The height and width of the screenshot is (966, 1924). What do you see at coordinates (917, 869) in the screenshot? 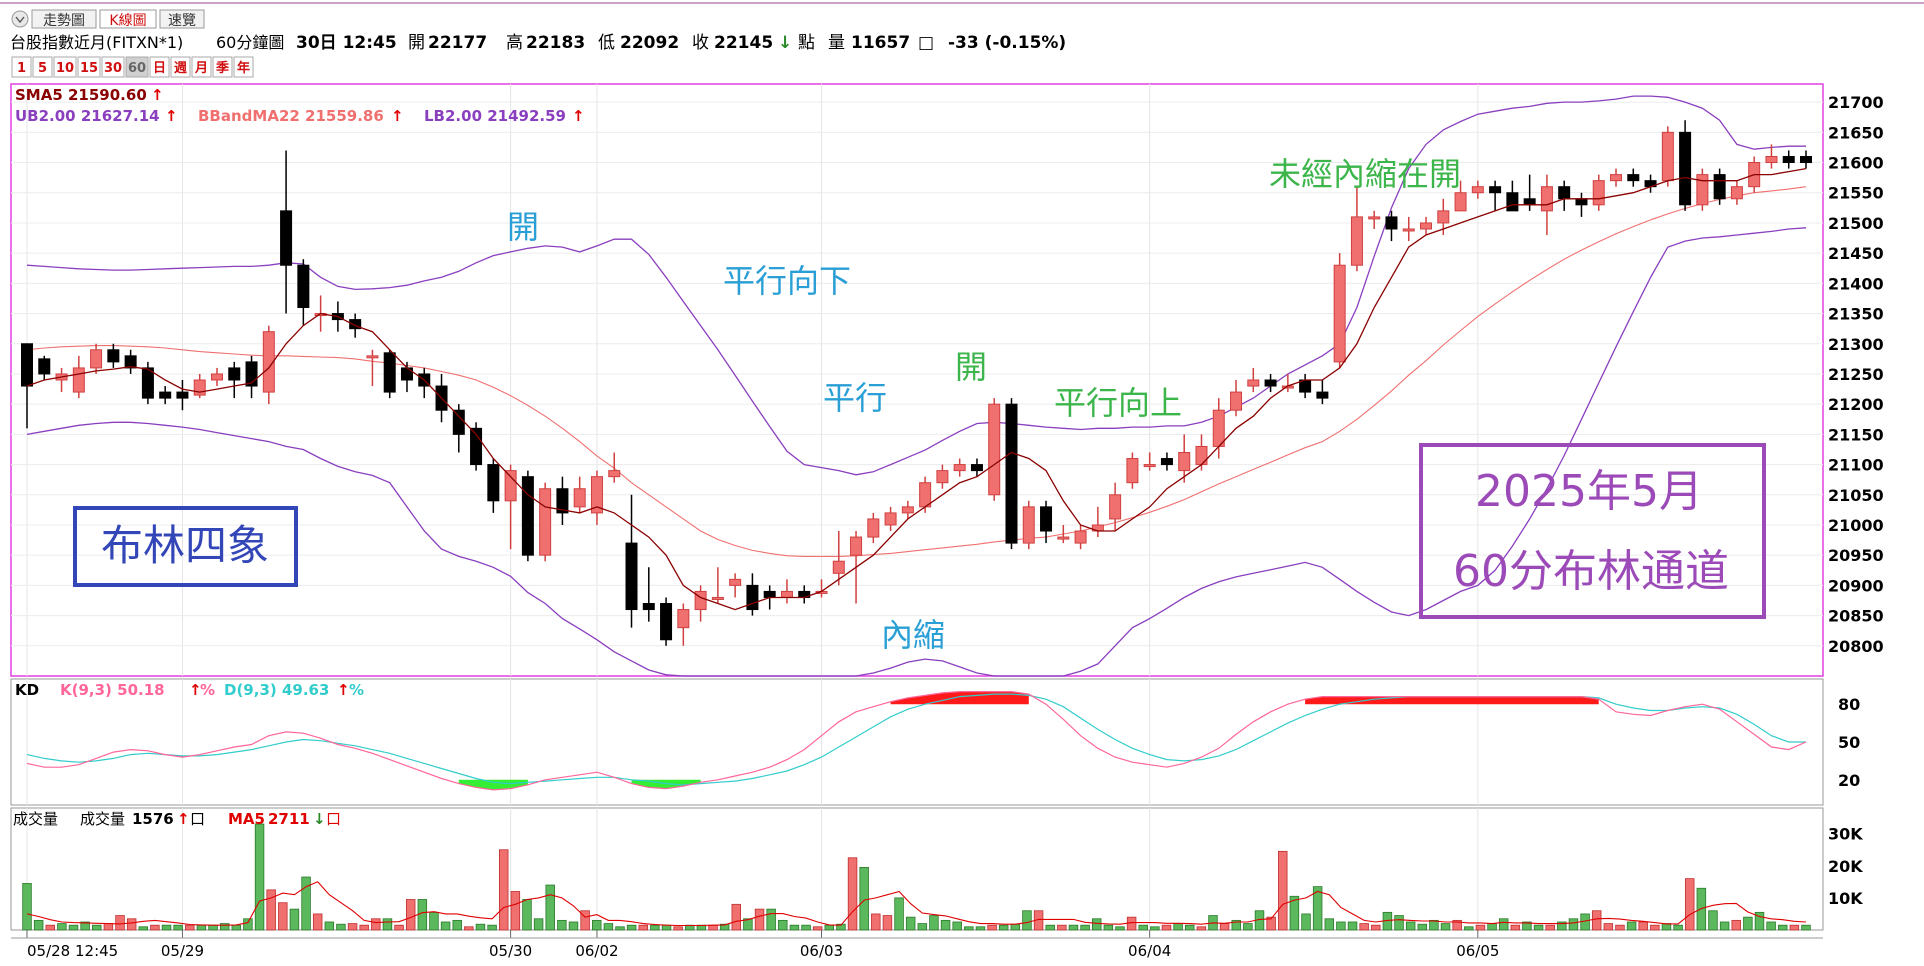
I see `volume-panel` at bounding box center [917, 869].